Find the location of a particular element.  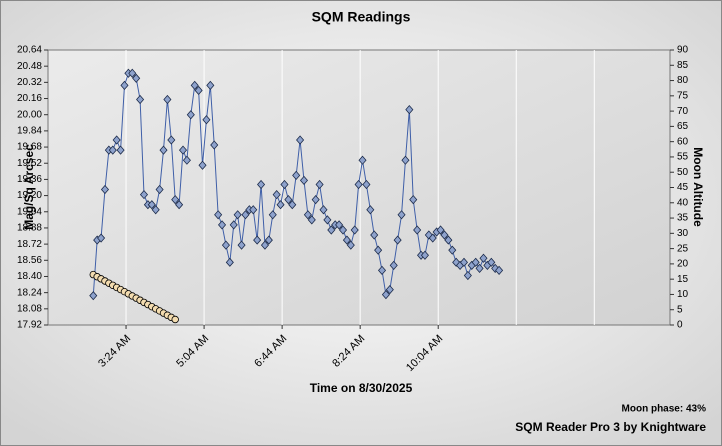

y-tick-label: 19.52 is located at coordinates (29, 163).